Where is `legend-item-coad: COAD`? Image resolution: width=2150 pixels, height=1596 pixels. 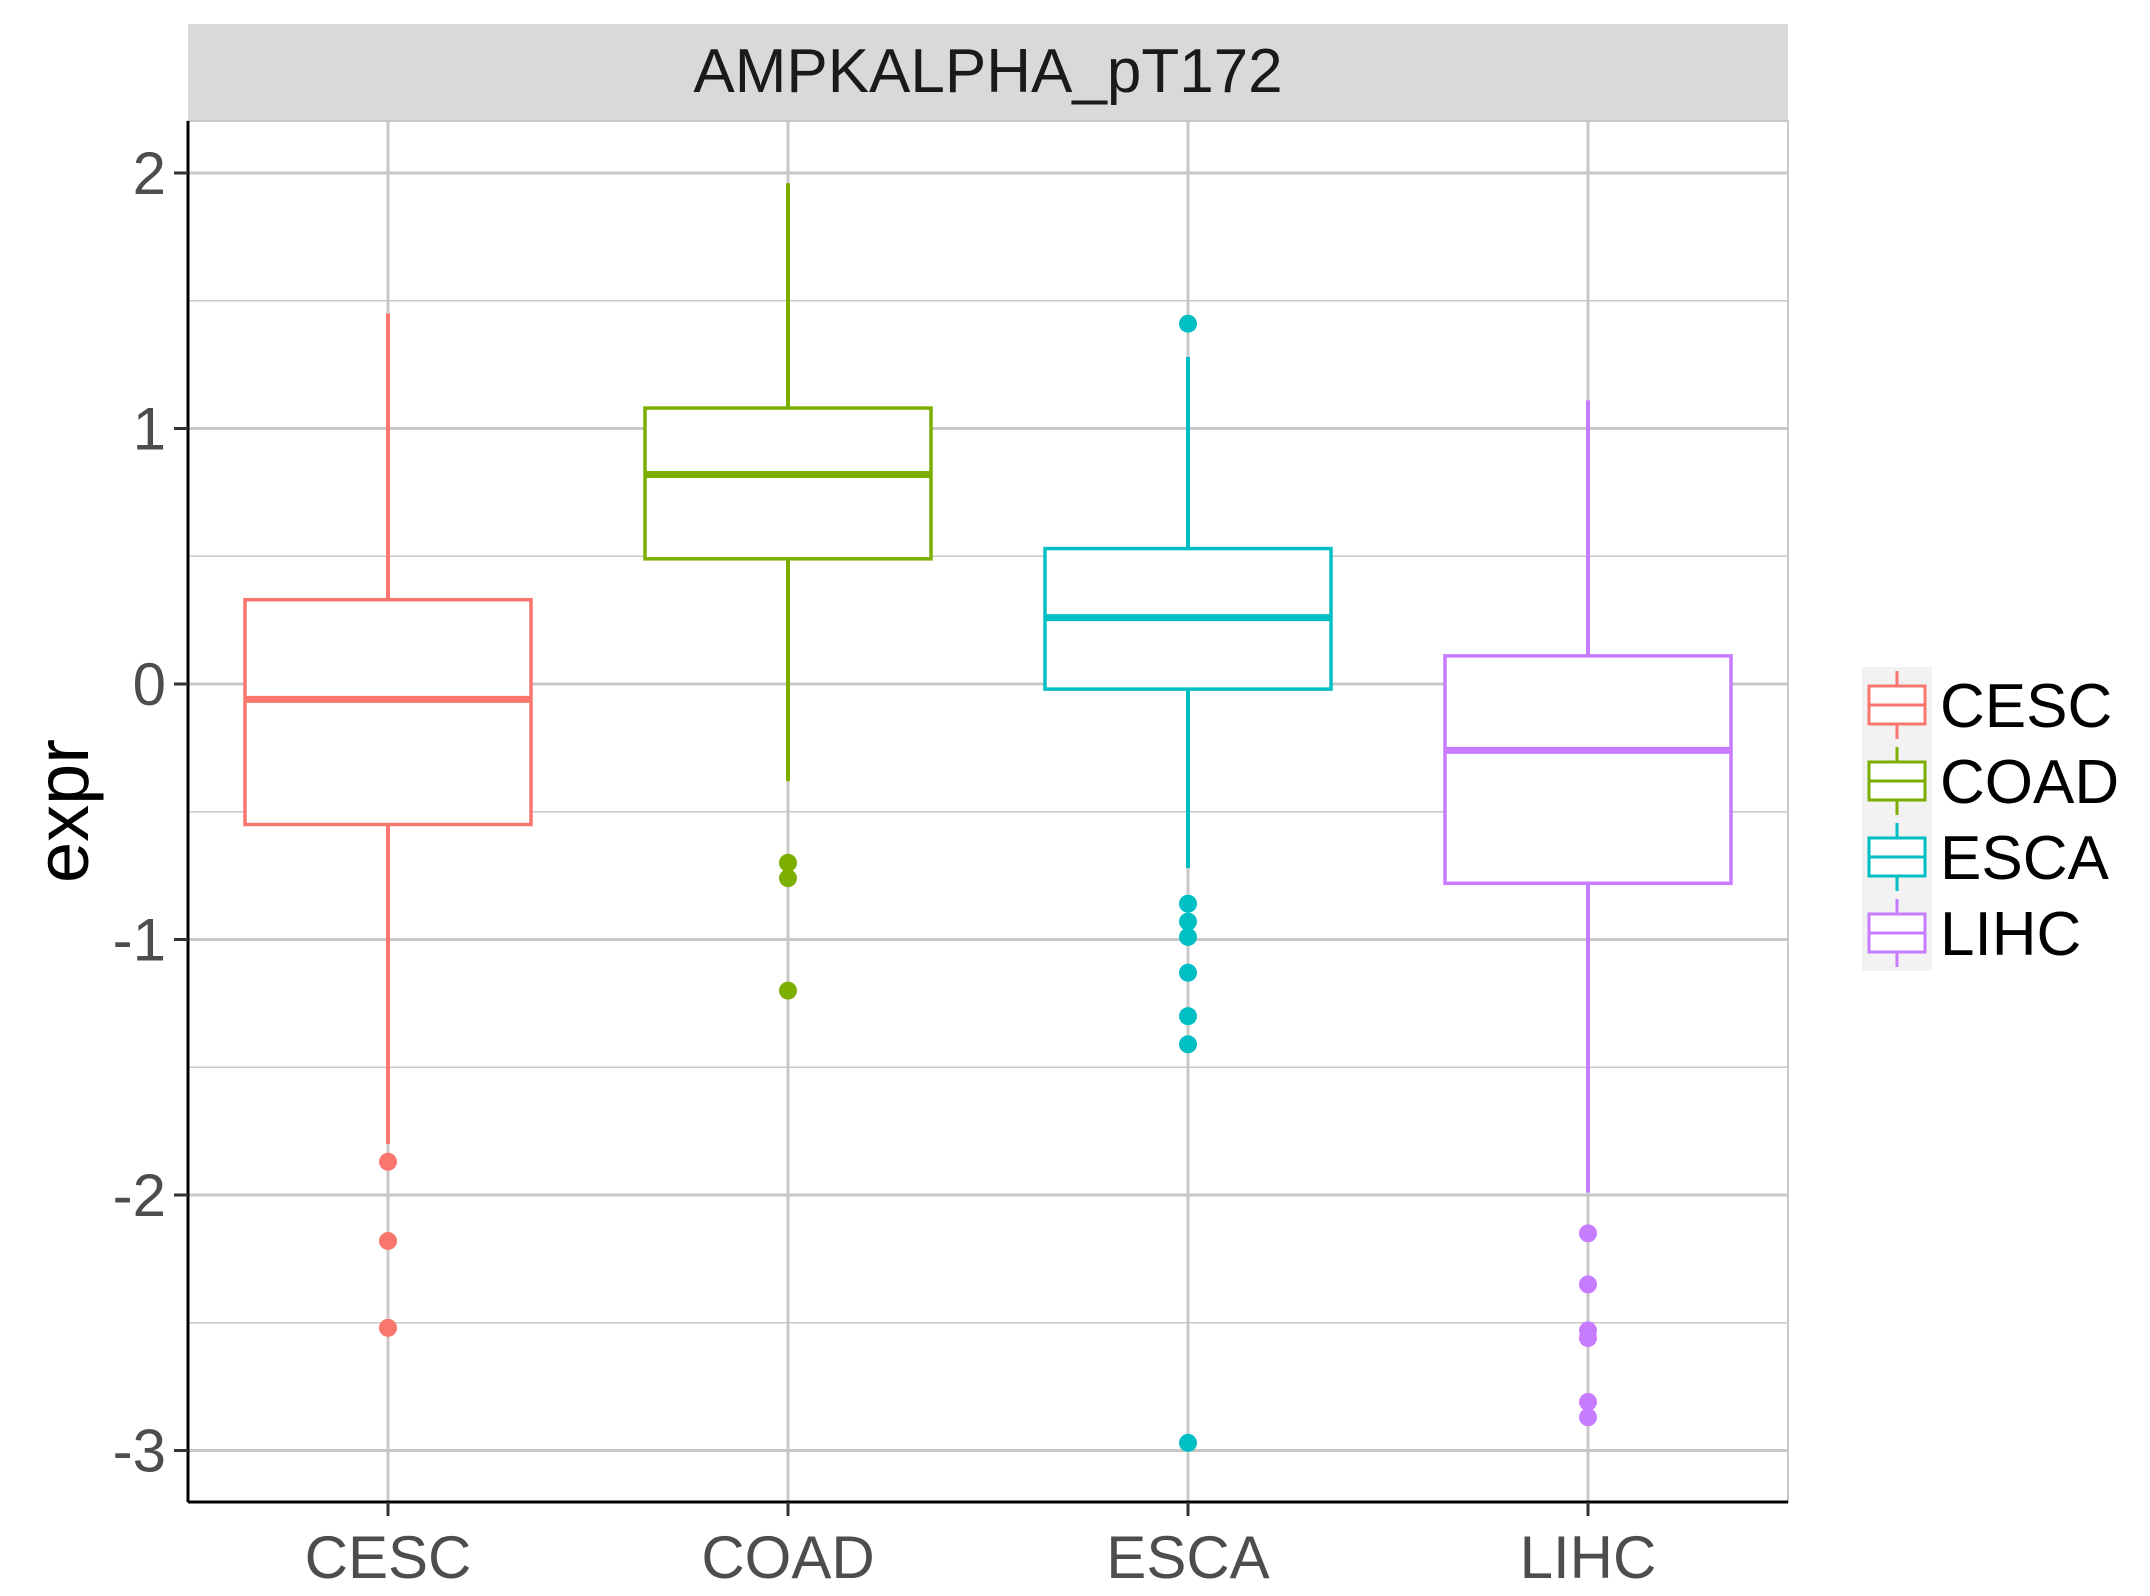
legend-item-coad: COAD is located at coordinates (1990, 781).